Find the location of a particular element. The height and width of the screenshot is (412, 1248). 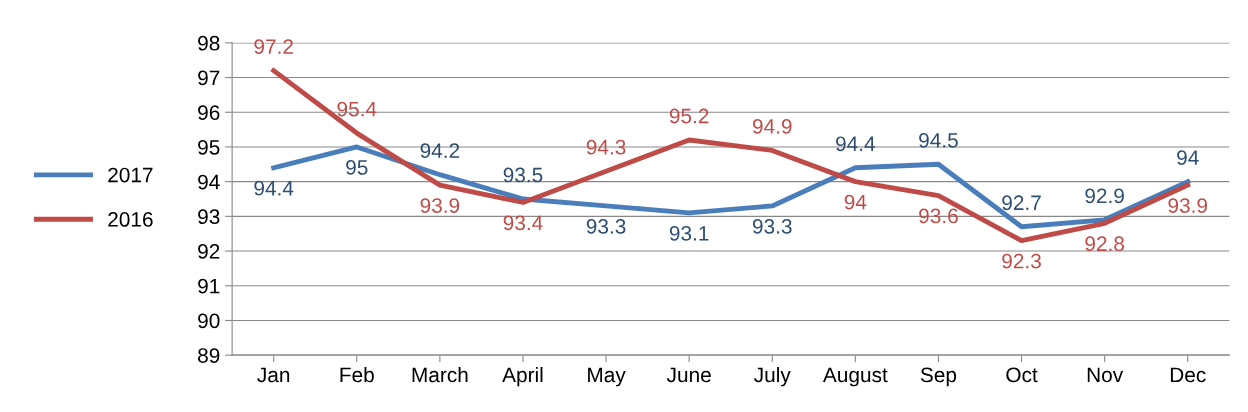

y-tick-label: 91 is located at coordinates (209, 286).